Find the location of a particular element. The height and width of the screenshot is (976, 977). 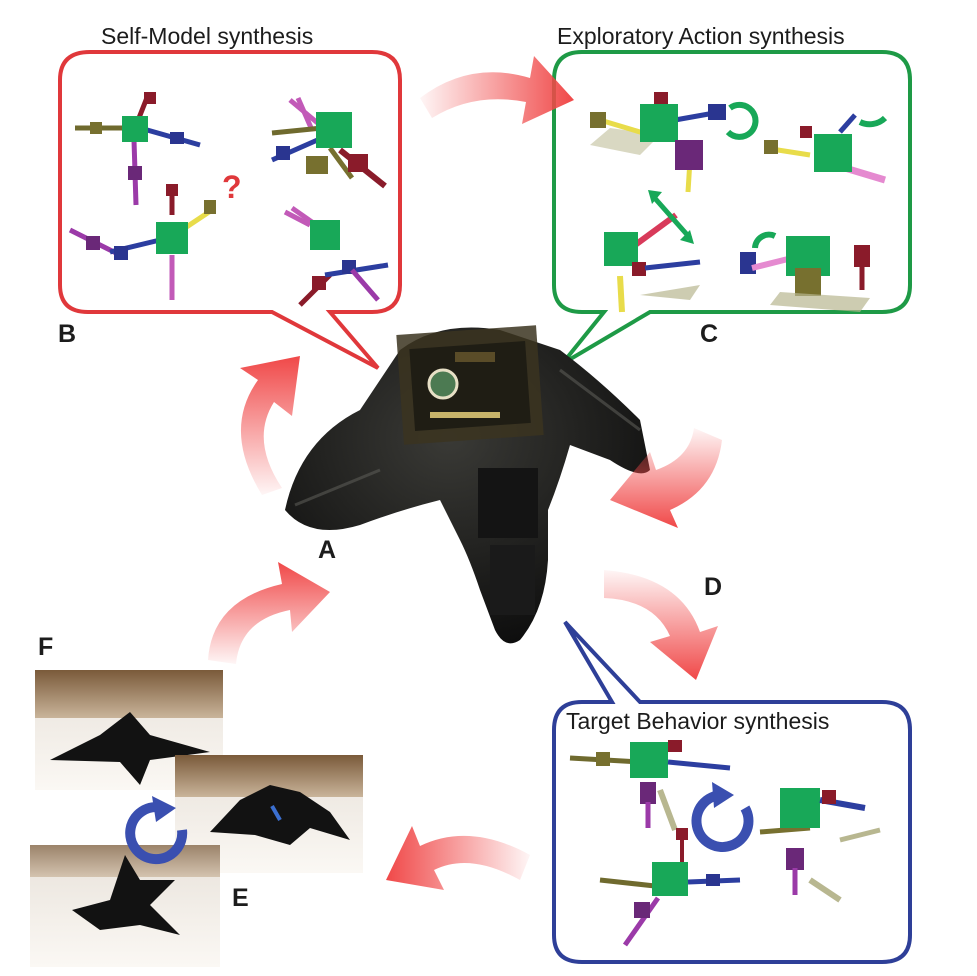

panel-letter-e: E is located at coordinates (240, 898).